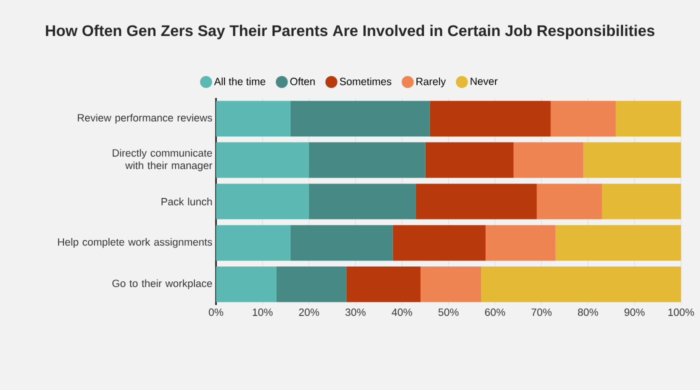 Image resolution: width=700 pixels, height=390 pixels. Describe the element at coordinates (135, 243) in the screenshot. I see `y-tick-label: Help complete work assignments` at that location.